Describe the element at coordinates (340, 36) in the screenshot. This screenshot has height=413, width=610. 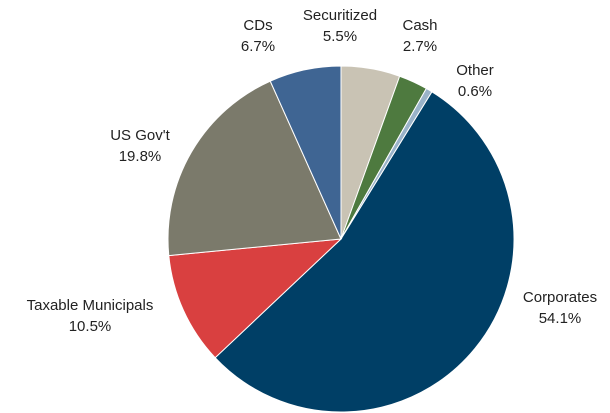
I see `slice-value-label: 5.5%` at that location.